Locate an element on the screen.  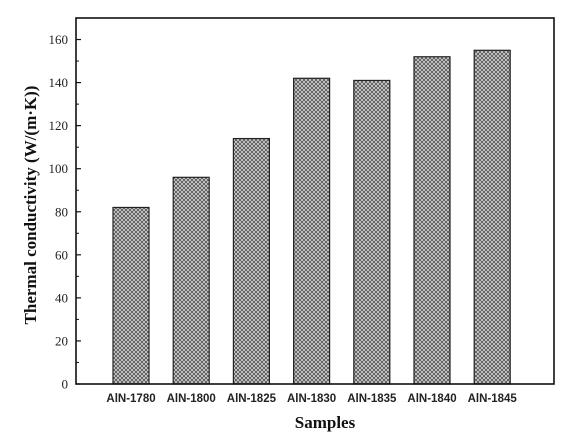
y-tick-label: 60 is located at coordinates (61, 254).